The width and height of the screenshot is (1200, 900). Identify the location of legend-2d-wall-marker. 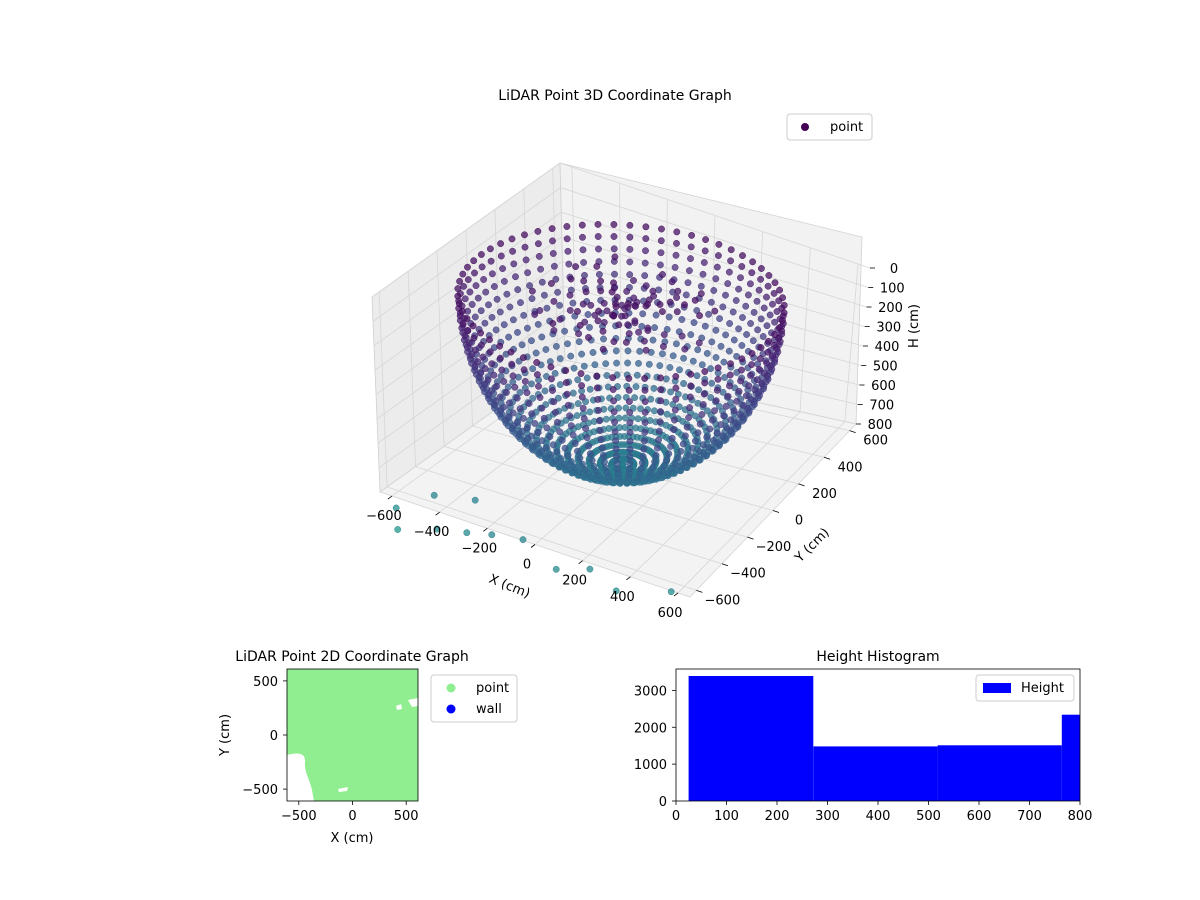
(451, 709).